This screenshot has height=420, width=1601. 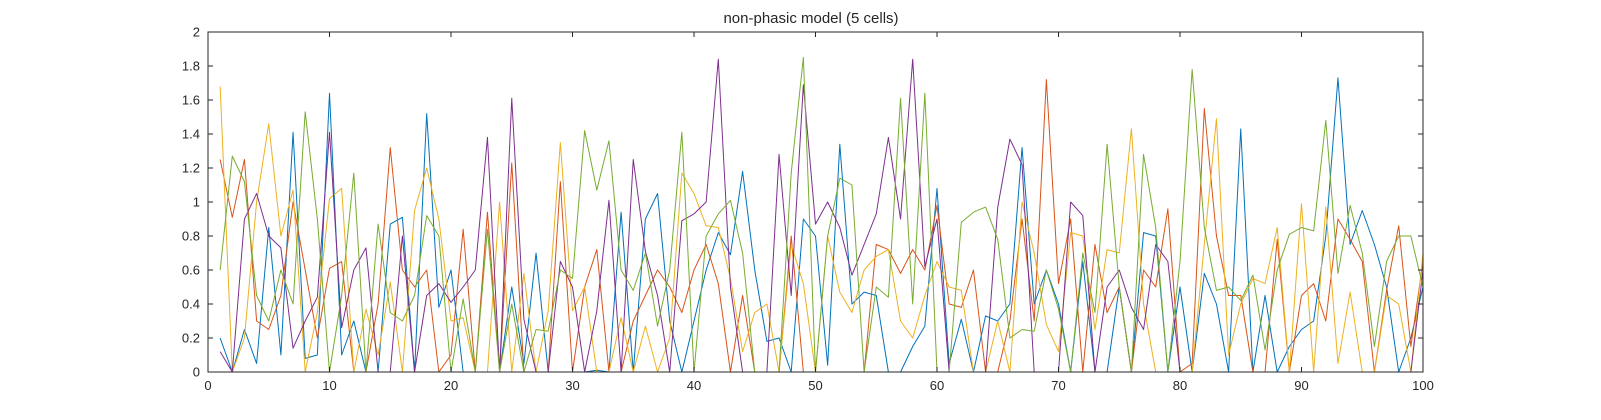 What do you see at coordinates (1301, 385) in the screenshot?
I see `x-tick-label: 90` at bounding box center [1301, 385].